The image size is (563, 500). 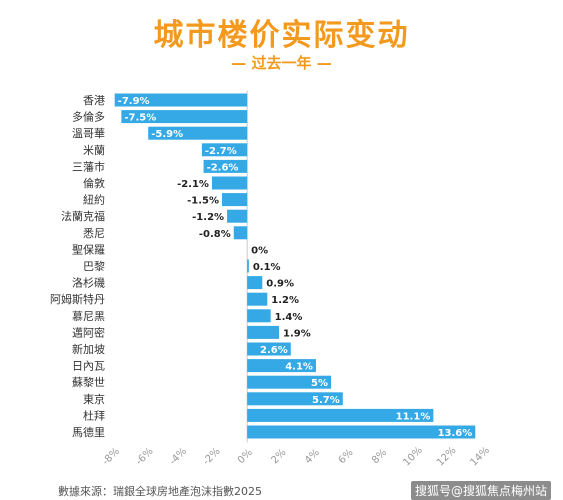 What do you see at coordinates (203, 201) in the screenshot?
I see `data-label: -1.5%` at bounding box center [203, 201].